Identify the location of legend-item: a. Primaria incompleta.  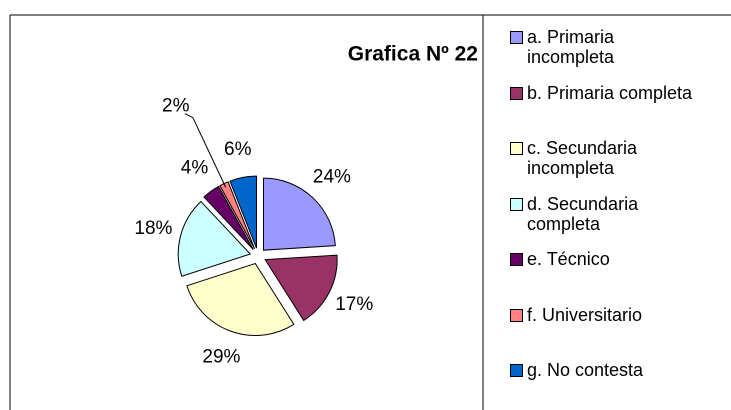
(602, 47).